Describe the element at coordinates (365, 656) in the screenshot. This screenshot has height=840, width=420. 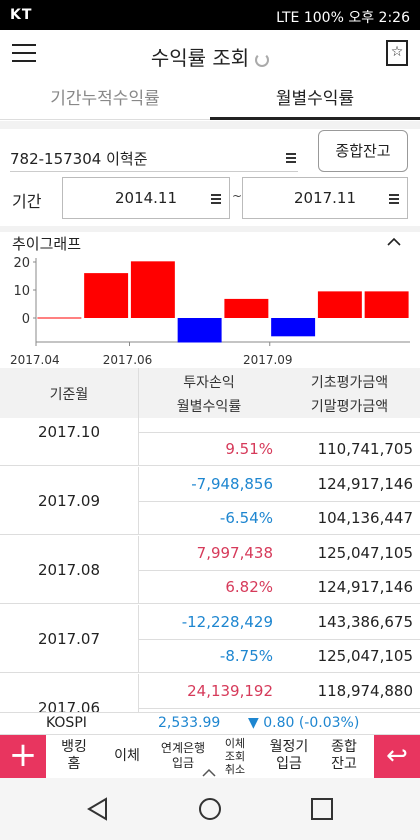
I see `row-end: 125,047,105` at that location.